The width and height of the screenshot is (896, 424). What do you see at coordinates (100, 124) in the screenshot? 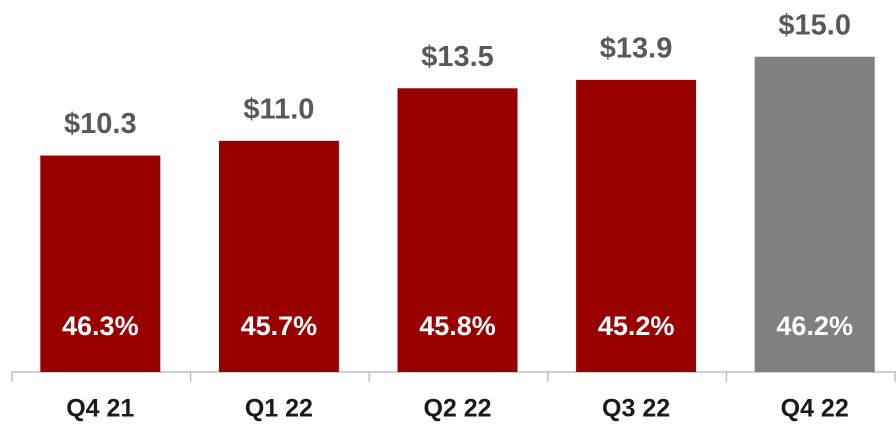
I see `value-label: $10.3` at bounding box center [100, 124].